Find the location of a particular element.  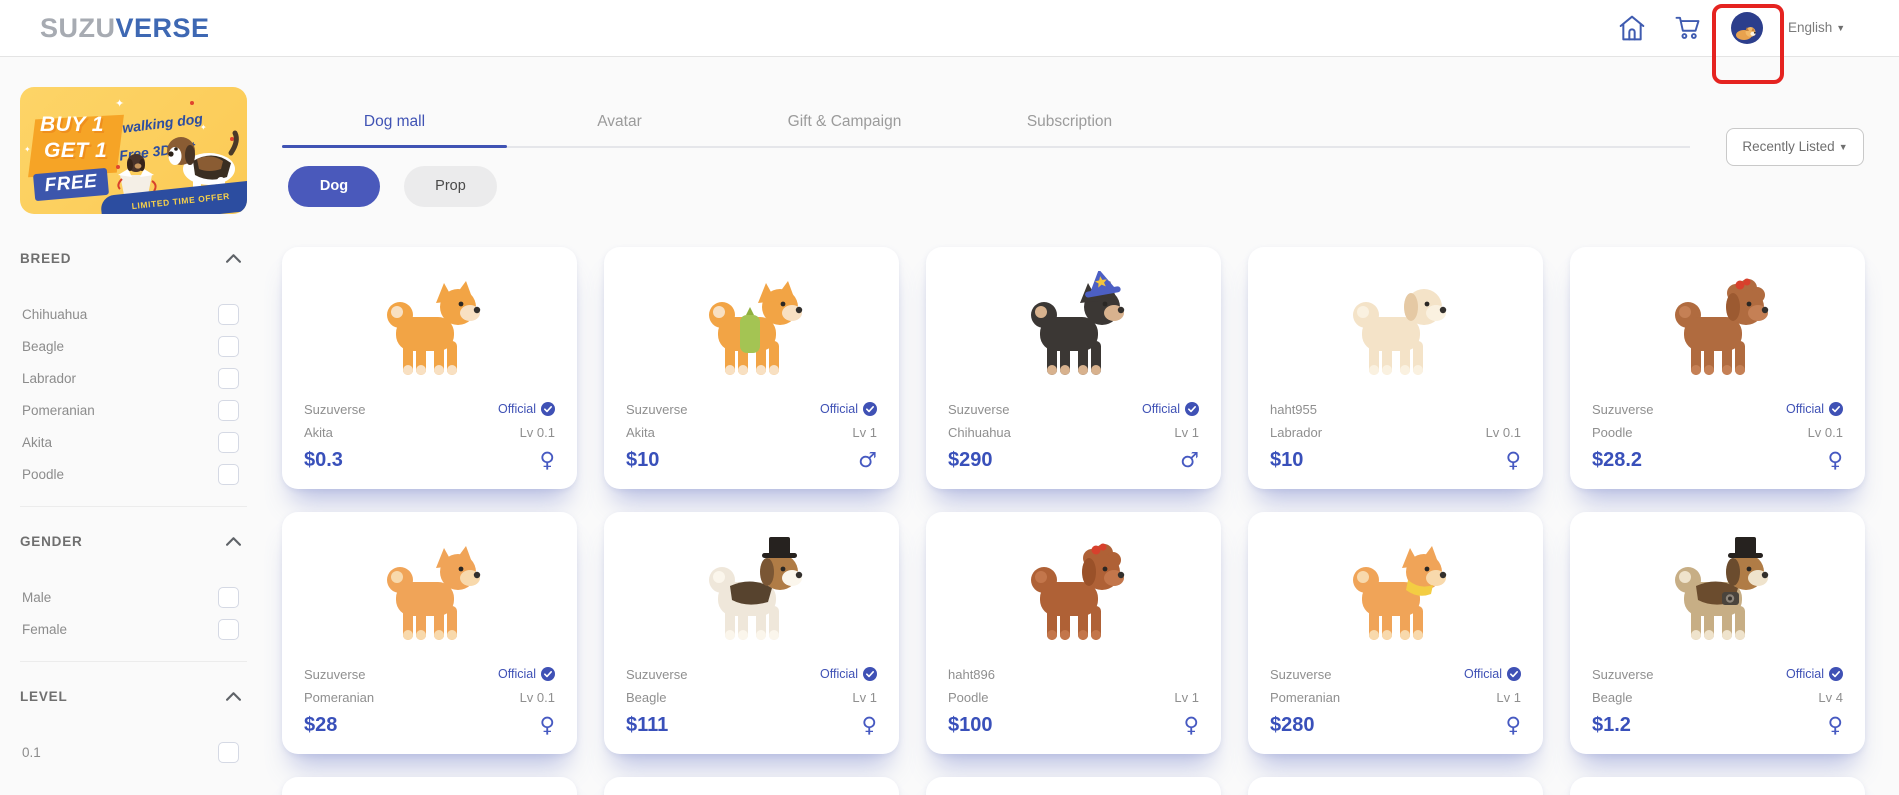

sort-dropdown: Recently Listed ▼ is located at coordinates (1795, 147).